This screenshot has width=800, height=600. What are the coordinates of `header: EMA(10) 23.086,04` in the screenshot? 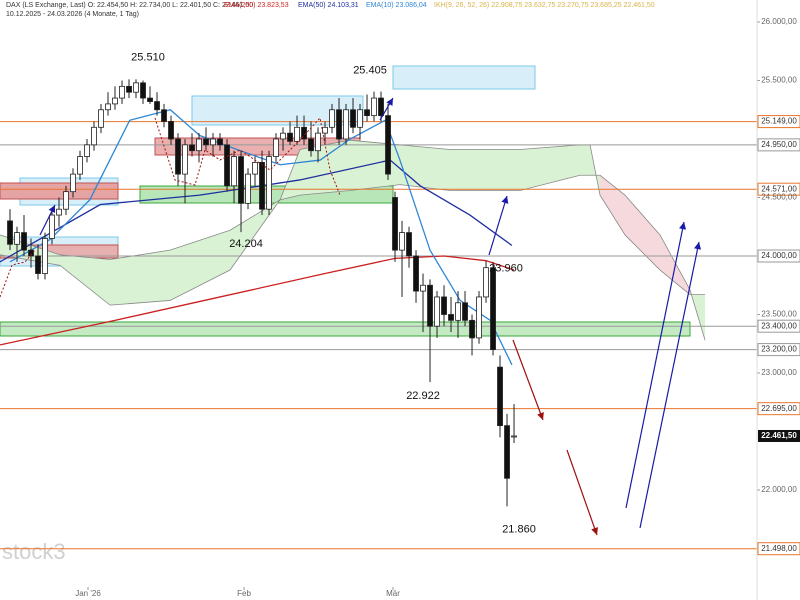 It's located at (396, 5).